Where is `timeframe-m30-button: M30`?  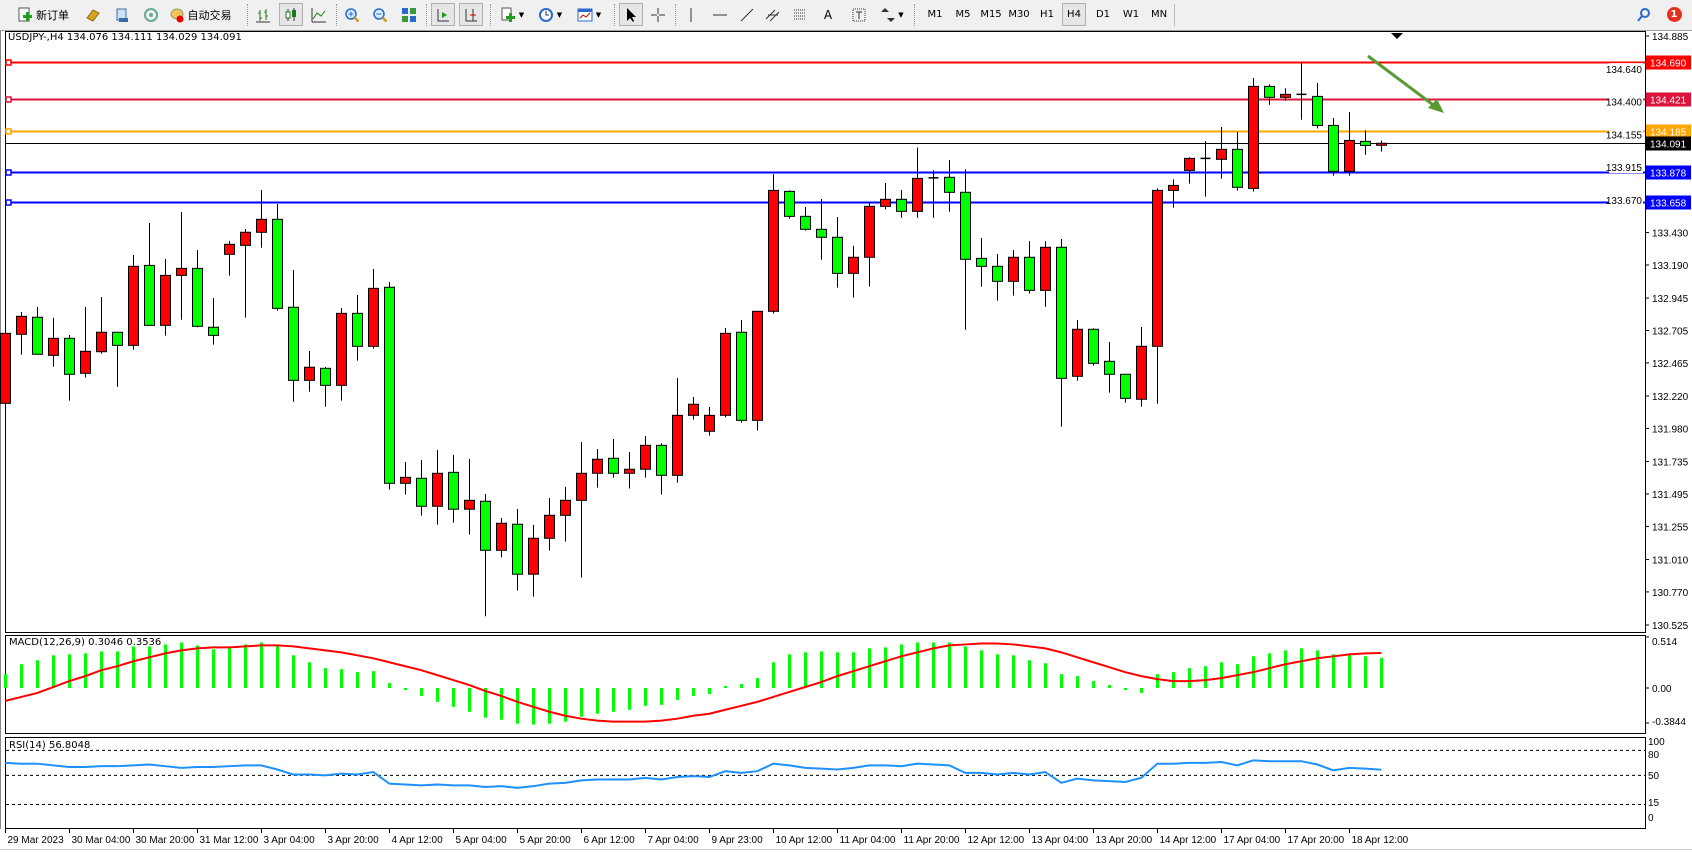 timeframe-m30-button: M30 is located at coordinates (1019, 14).